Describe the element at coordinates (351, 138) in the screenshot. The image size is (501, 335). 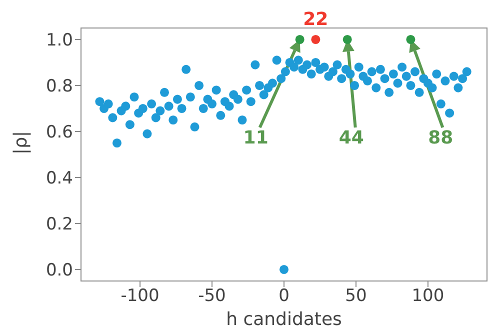
I see `annotation: 44` at that location.